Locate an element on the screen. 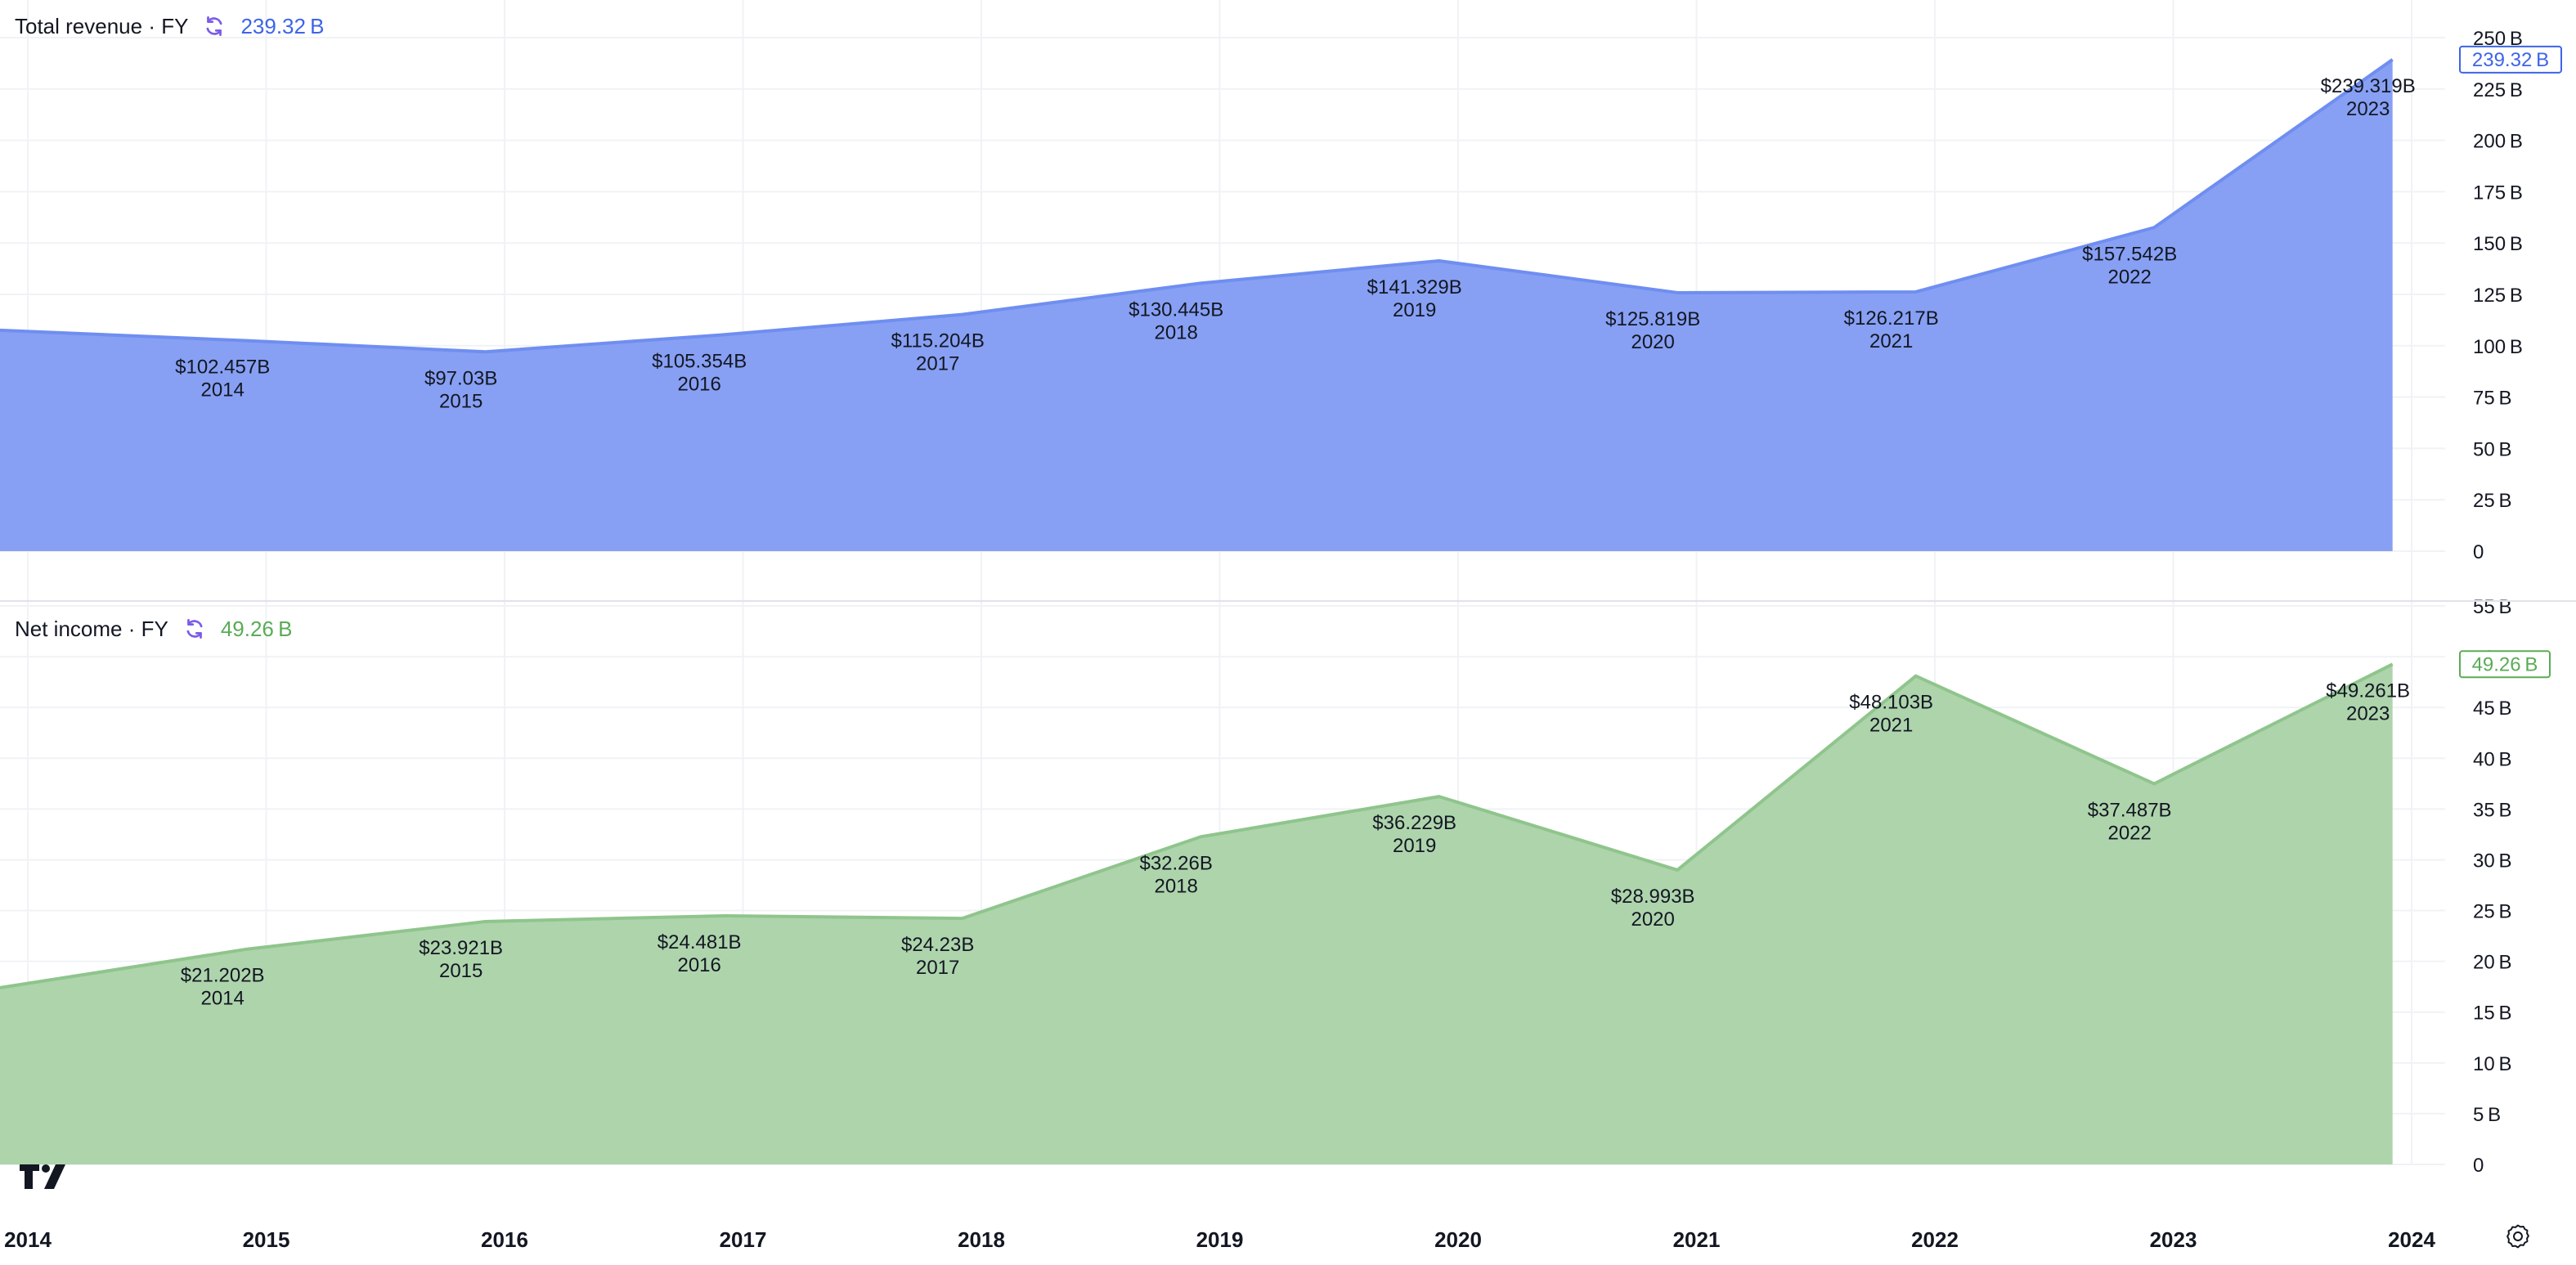 Image resolution: width=2576 pixels, height=1265 pixels. y-tick-label: 35 B is located at coordinates (2492, 810).